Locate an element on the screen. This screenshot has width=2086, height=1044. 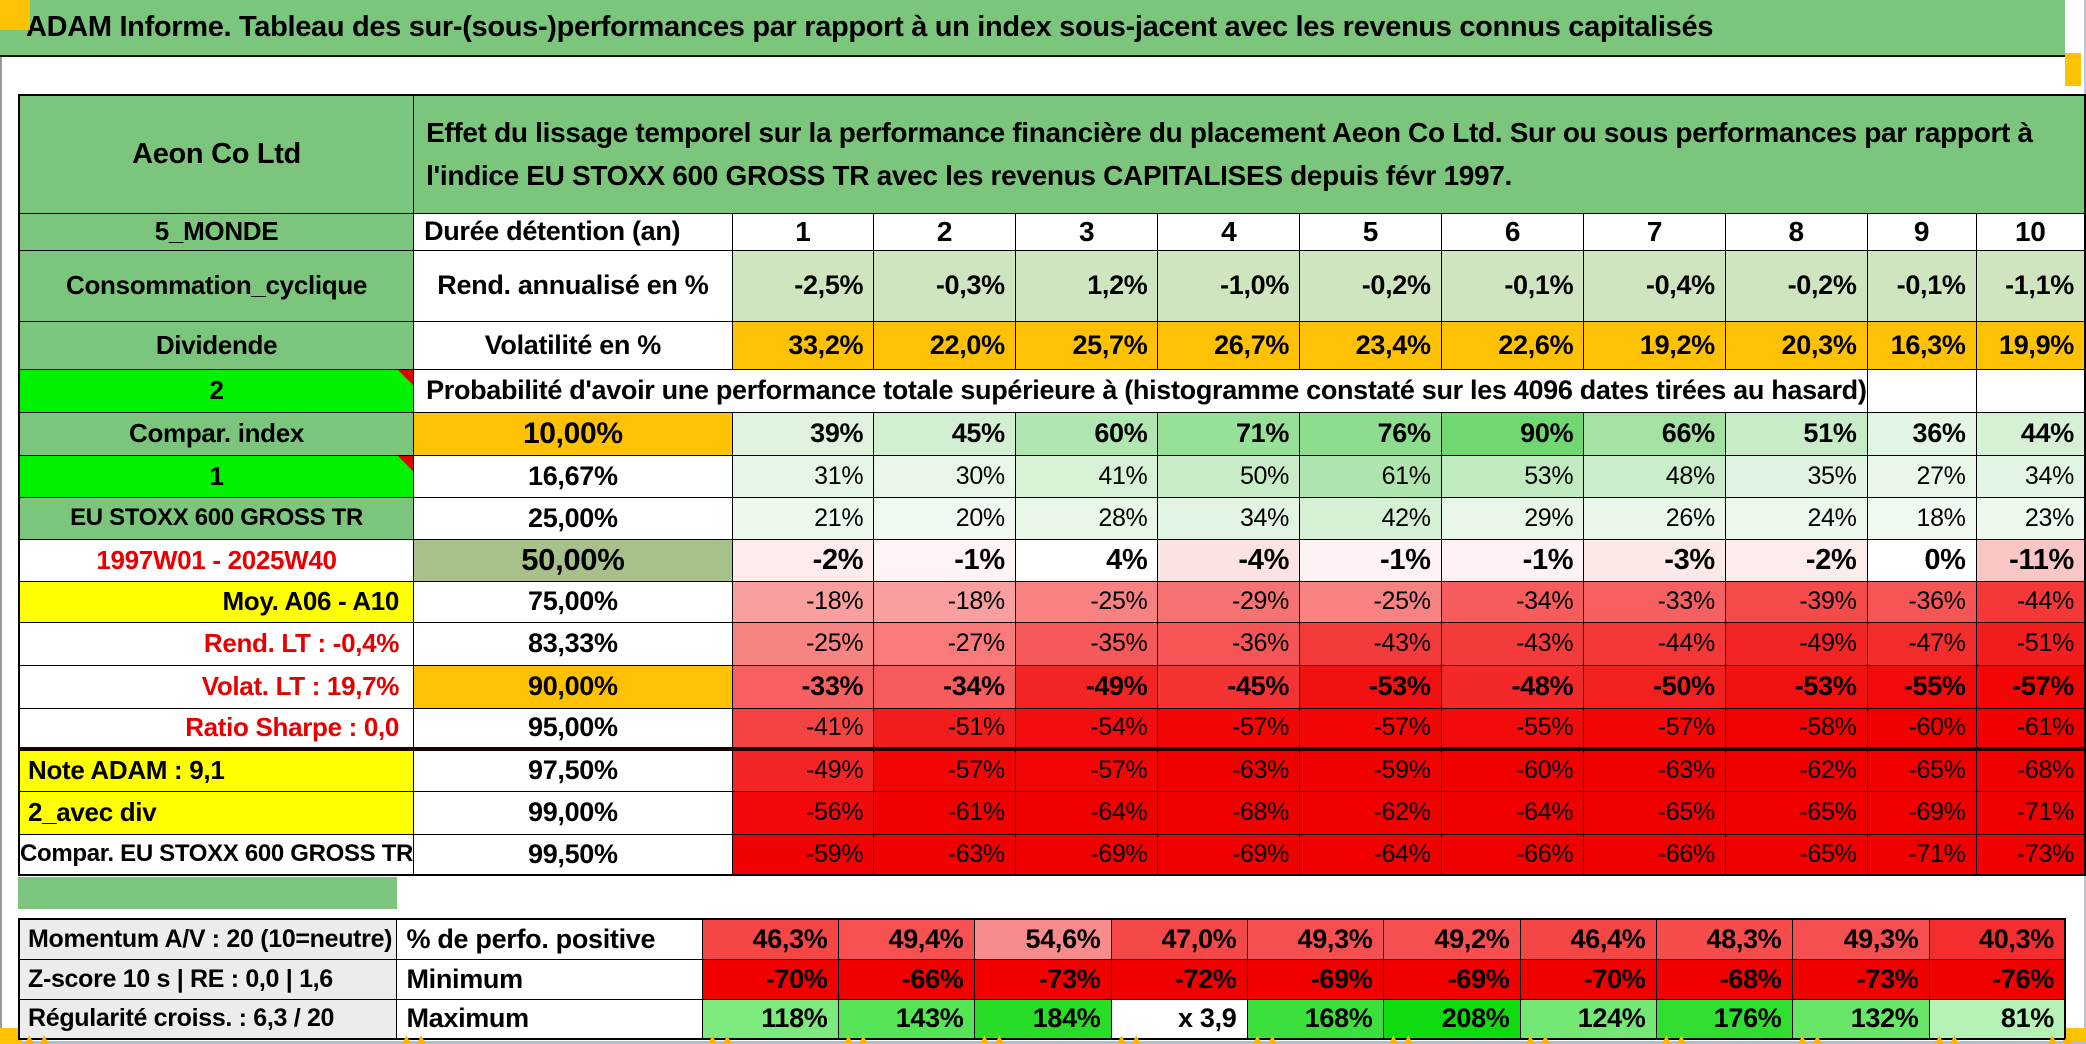
cell-p995-col10: -73% is located at coordinates (2030, 854).